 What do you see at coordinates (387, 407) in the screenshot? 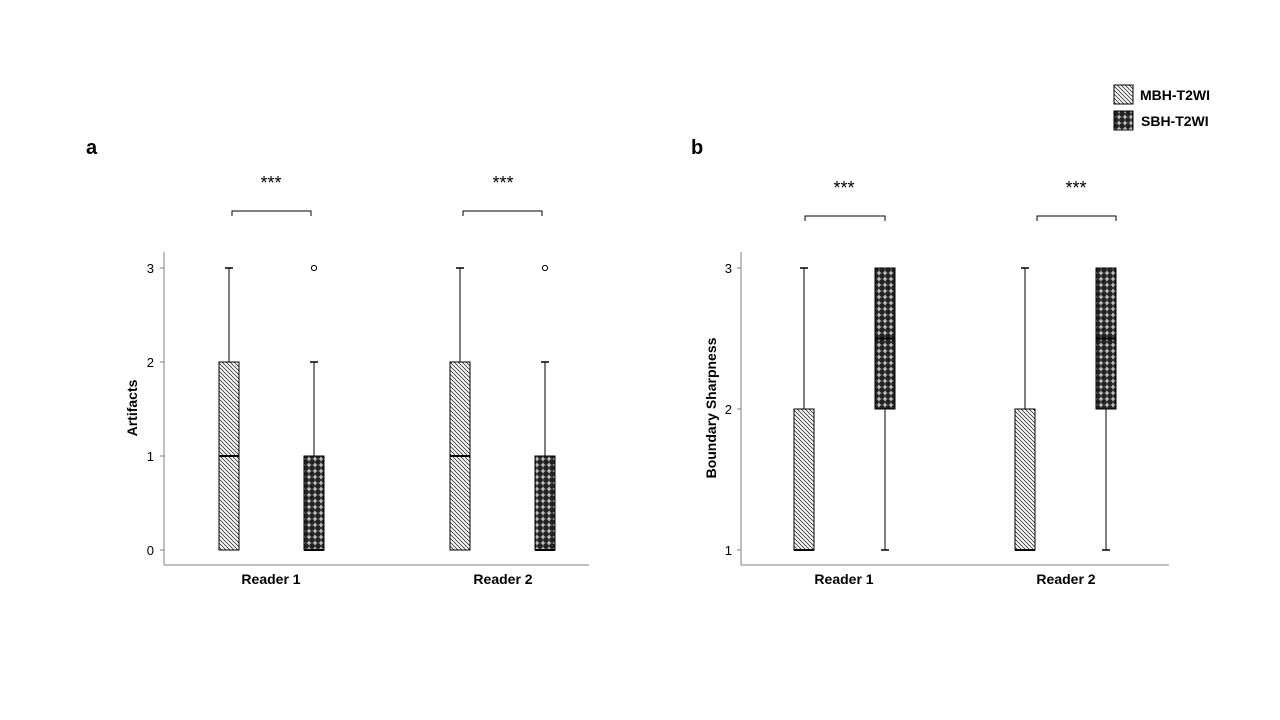
I see `panel-a-boxes` at bounding box center [387, 407].